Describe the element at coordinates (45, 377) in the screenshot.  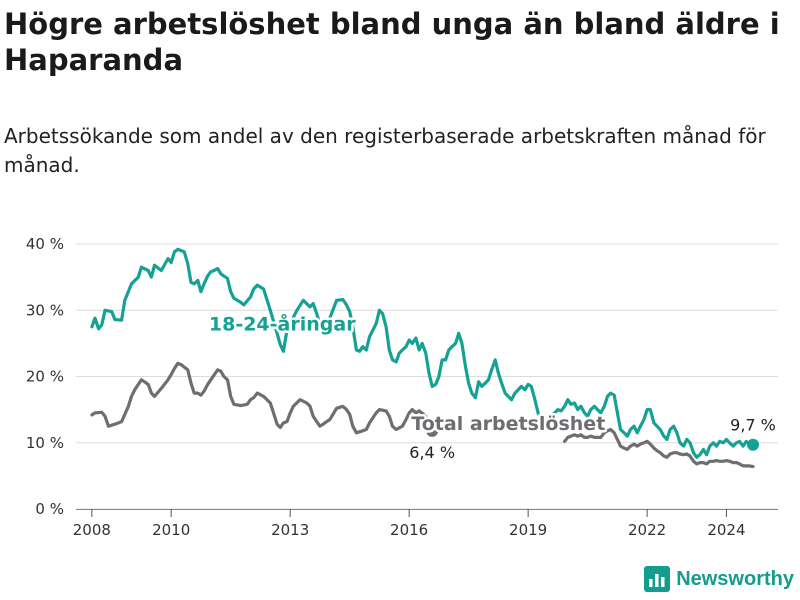
I see `y-tick-label: 20 %` at that location.